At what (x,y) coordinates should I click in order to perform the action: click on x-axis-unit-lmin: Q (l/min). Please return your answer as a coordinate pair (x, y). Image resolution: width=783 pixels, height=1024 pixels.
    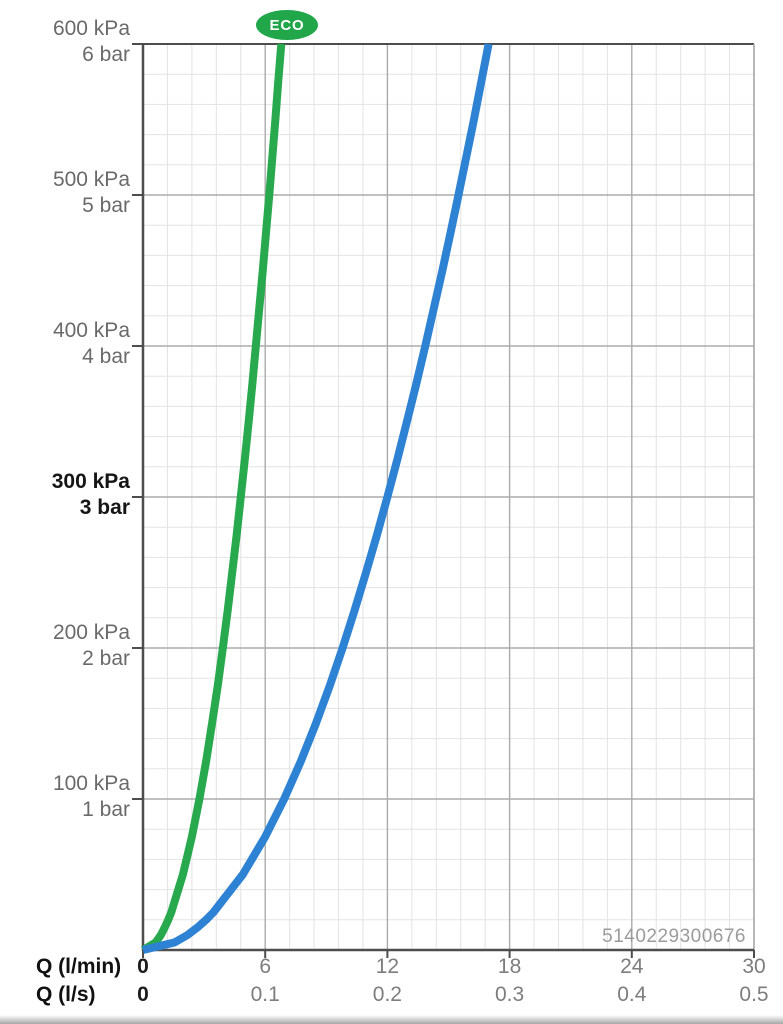
    Looking at the image, I should click on (79, 966).